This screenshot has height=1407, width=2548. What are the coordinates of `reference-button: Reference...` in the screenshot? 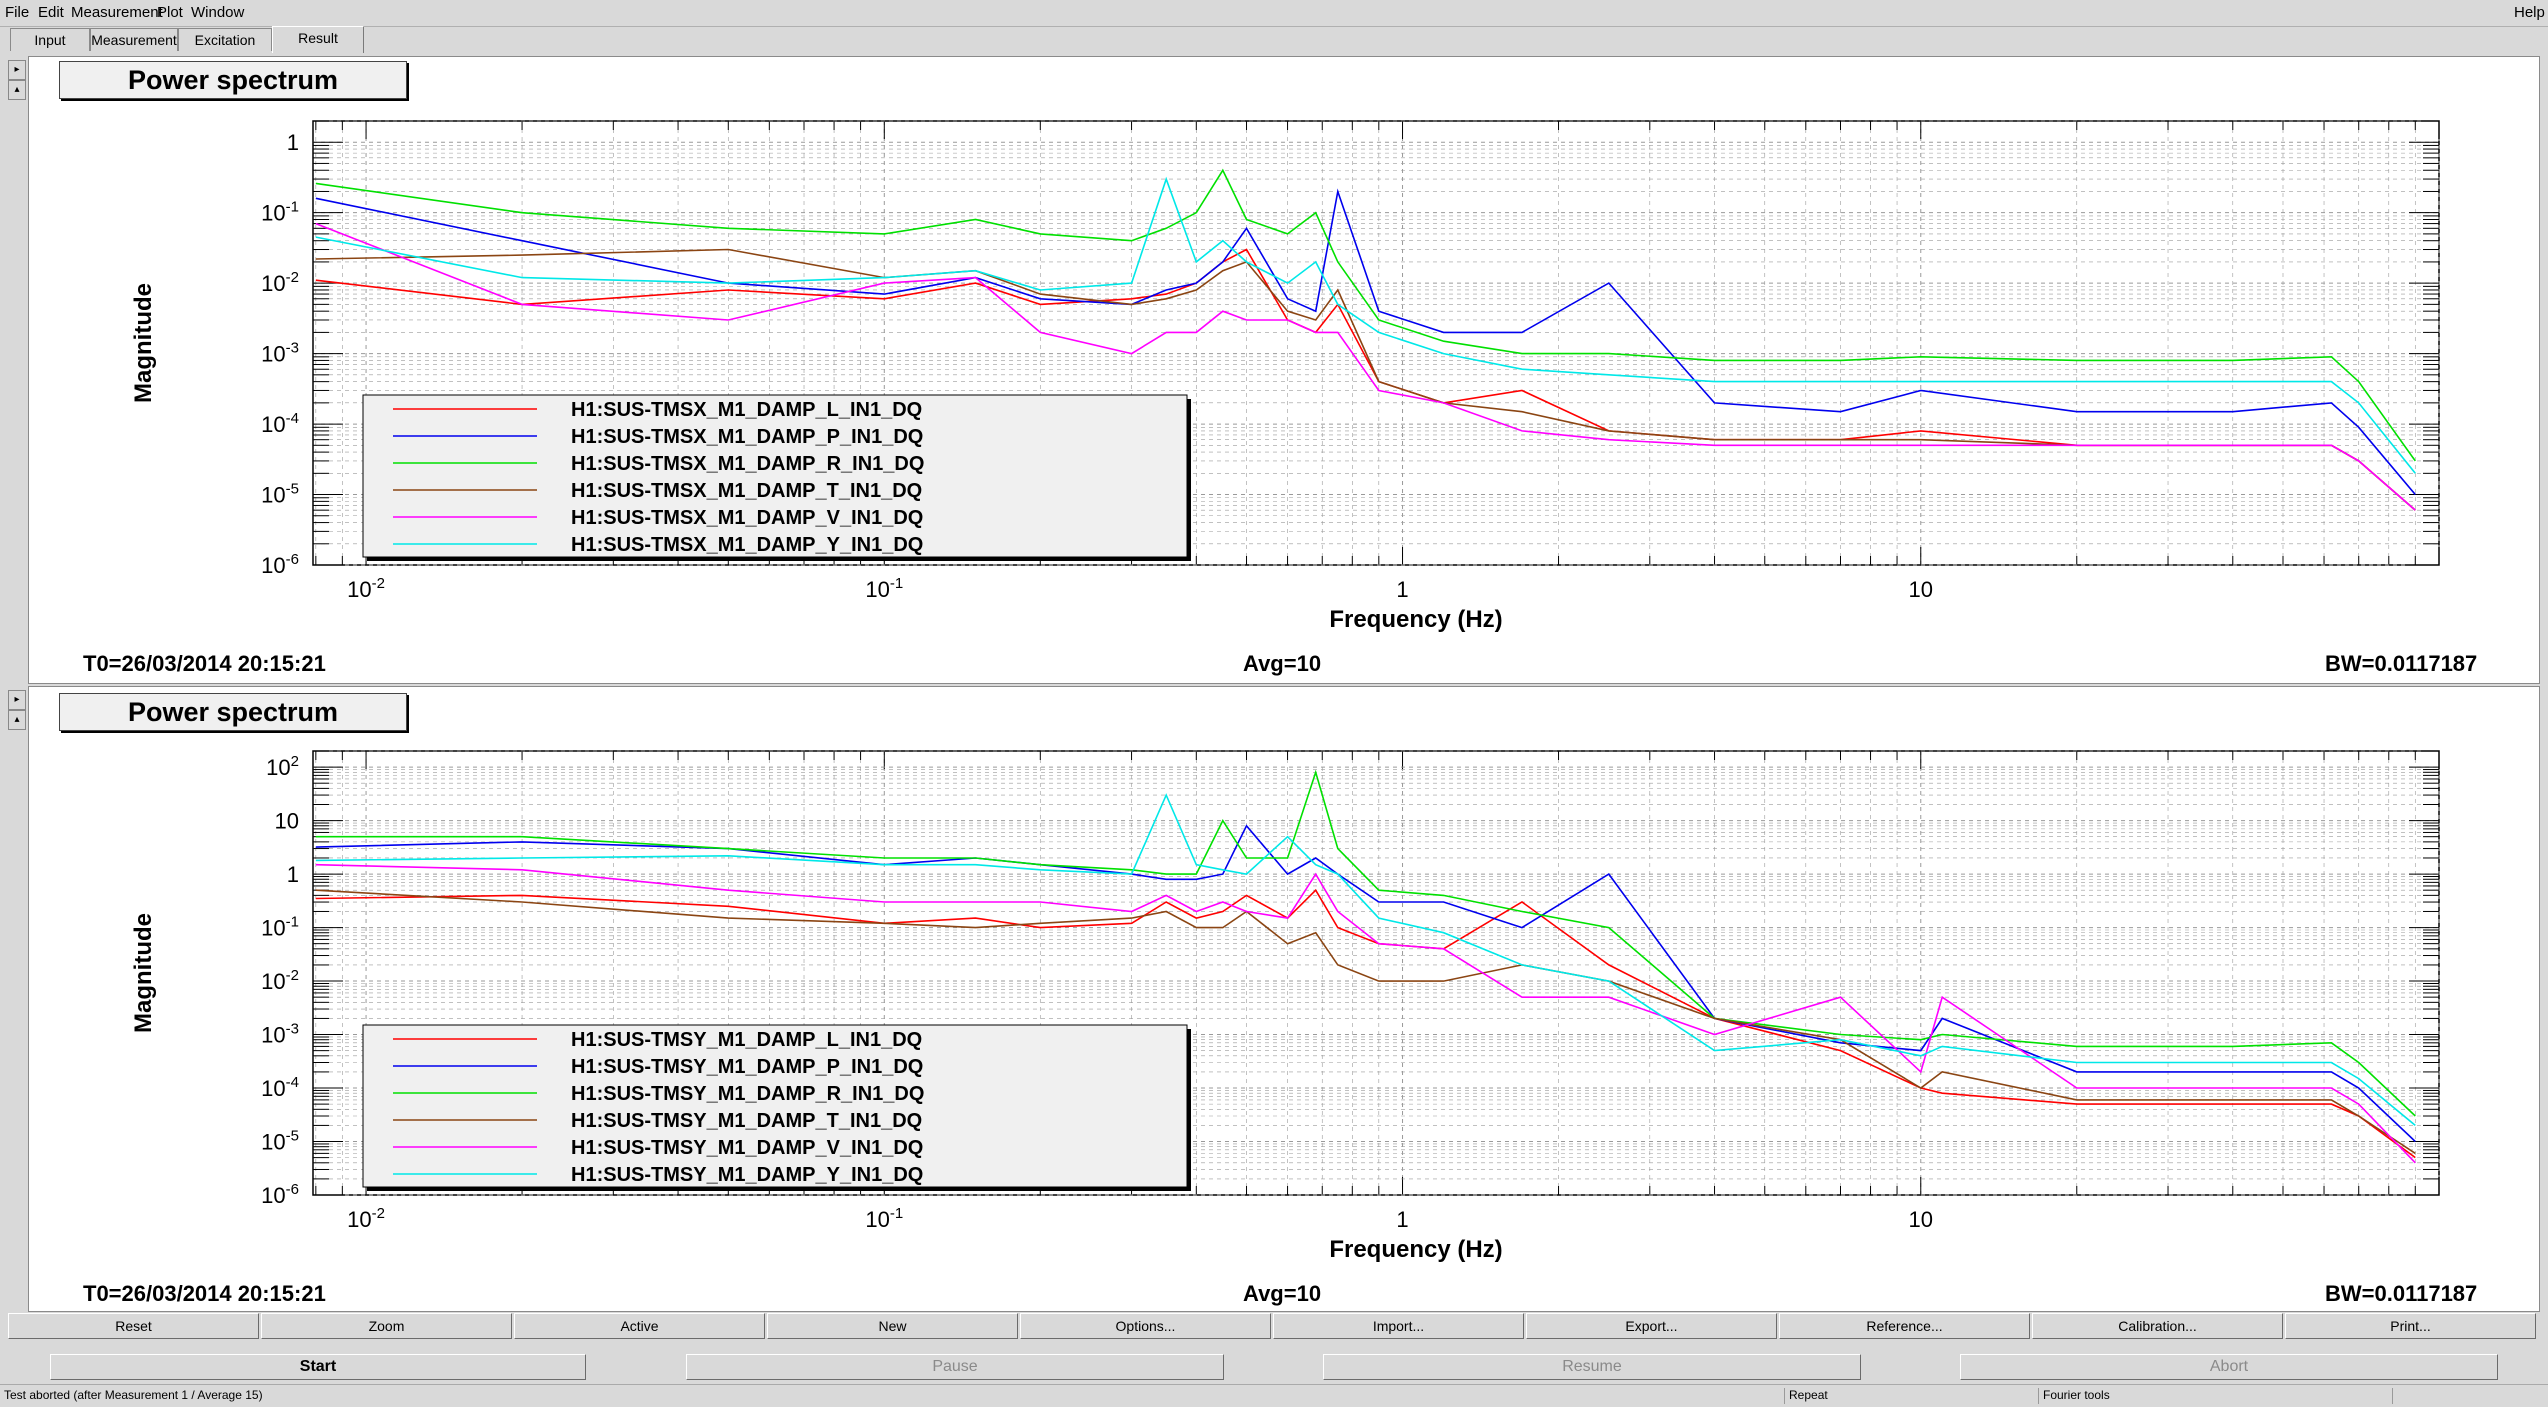 It's located at (1904, 1326).